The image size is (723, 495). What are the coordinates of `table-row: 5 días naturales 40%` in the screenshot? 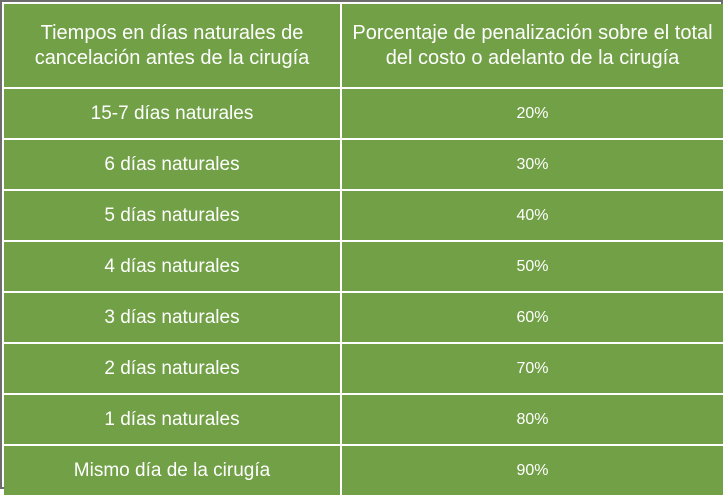 It's located at (363, 215).